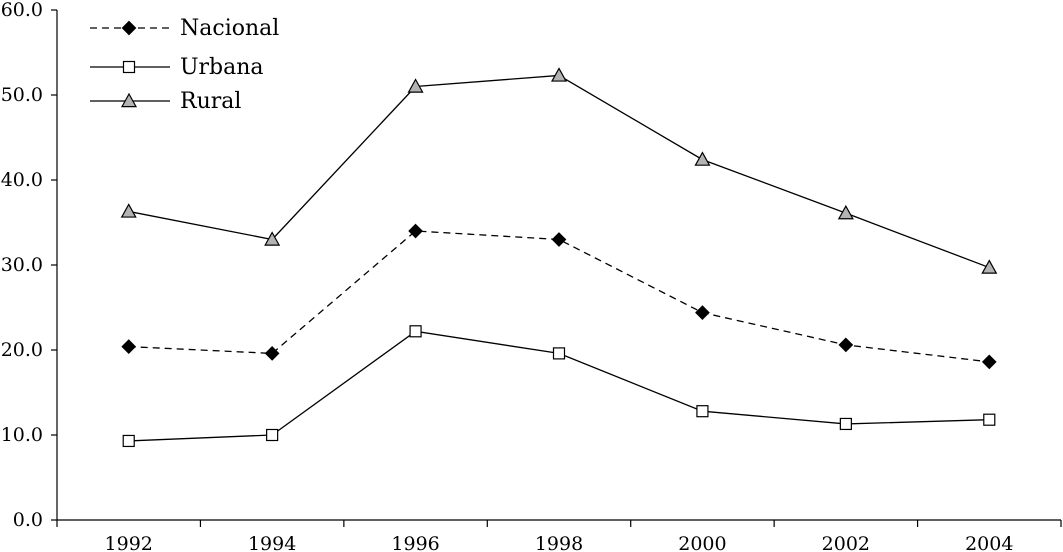 The width and height of the screenshot is (1063, 552). Describe the element at coordinates (129, 542) in the screenshot. I see `x-tick-label: 1992` at that location.